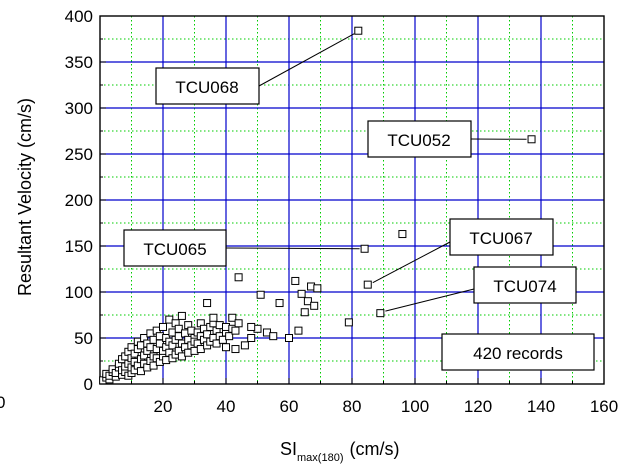 The image size is (638, 472). I want to click on annotation-label: TCU065, so click(174, 249).